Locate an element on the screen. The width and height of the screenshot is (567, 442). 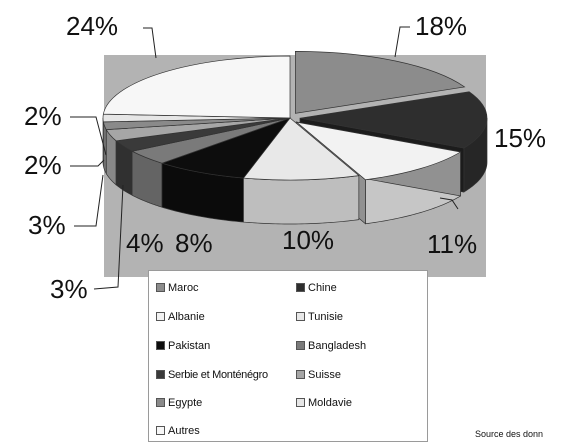
source-note: Source des donn is located at coordinates (509, 434).